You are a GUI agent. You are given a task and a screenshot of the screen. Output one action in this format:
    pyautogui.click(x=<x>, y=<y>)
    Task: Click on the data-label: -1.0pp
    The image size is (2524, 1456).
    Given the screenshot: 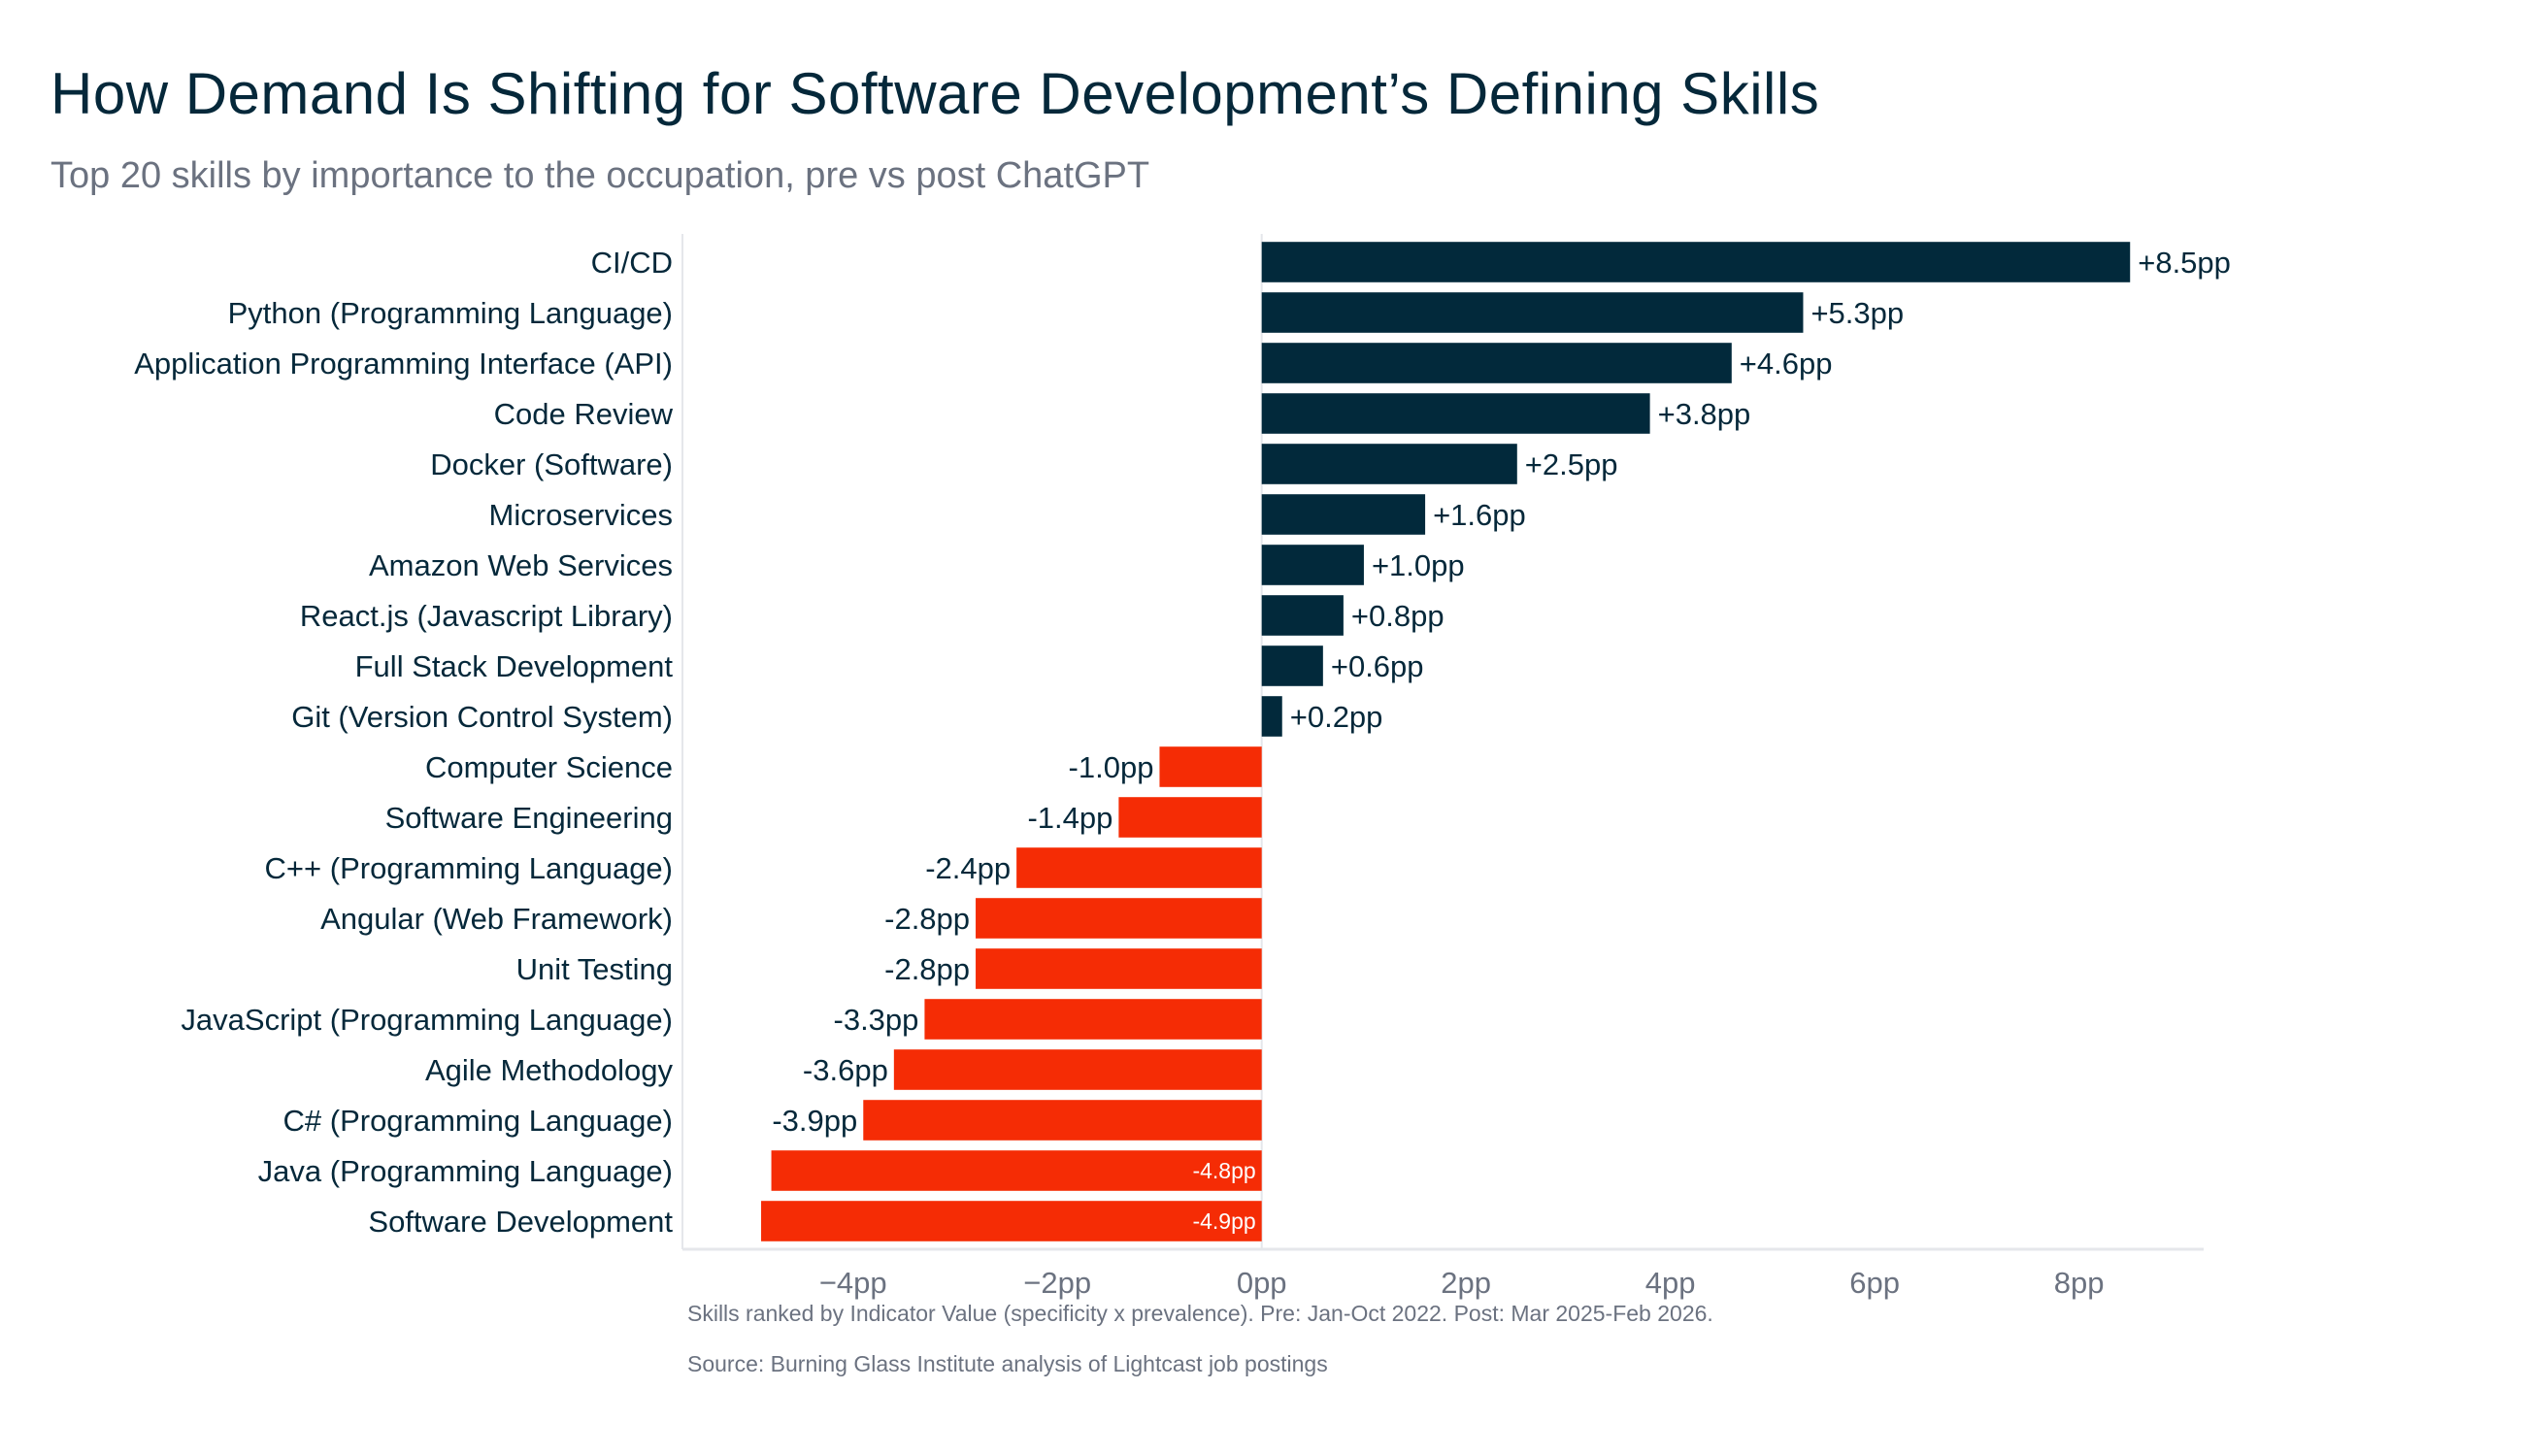 What is the action you would take?
    pyautogui.click(x=1111, y=767)
    